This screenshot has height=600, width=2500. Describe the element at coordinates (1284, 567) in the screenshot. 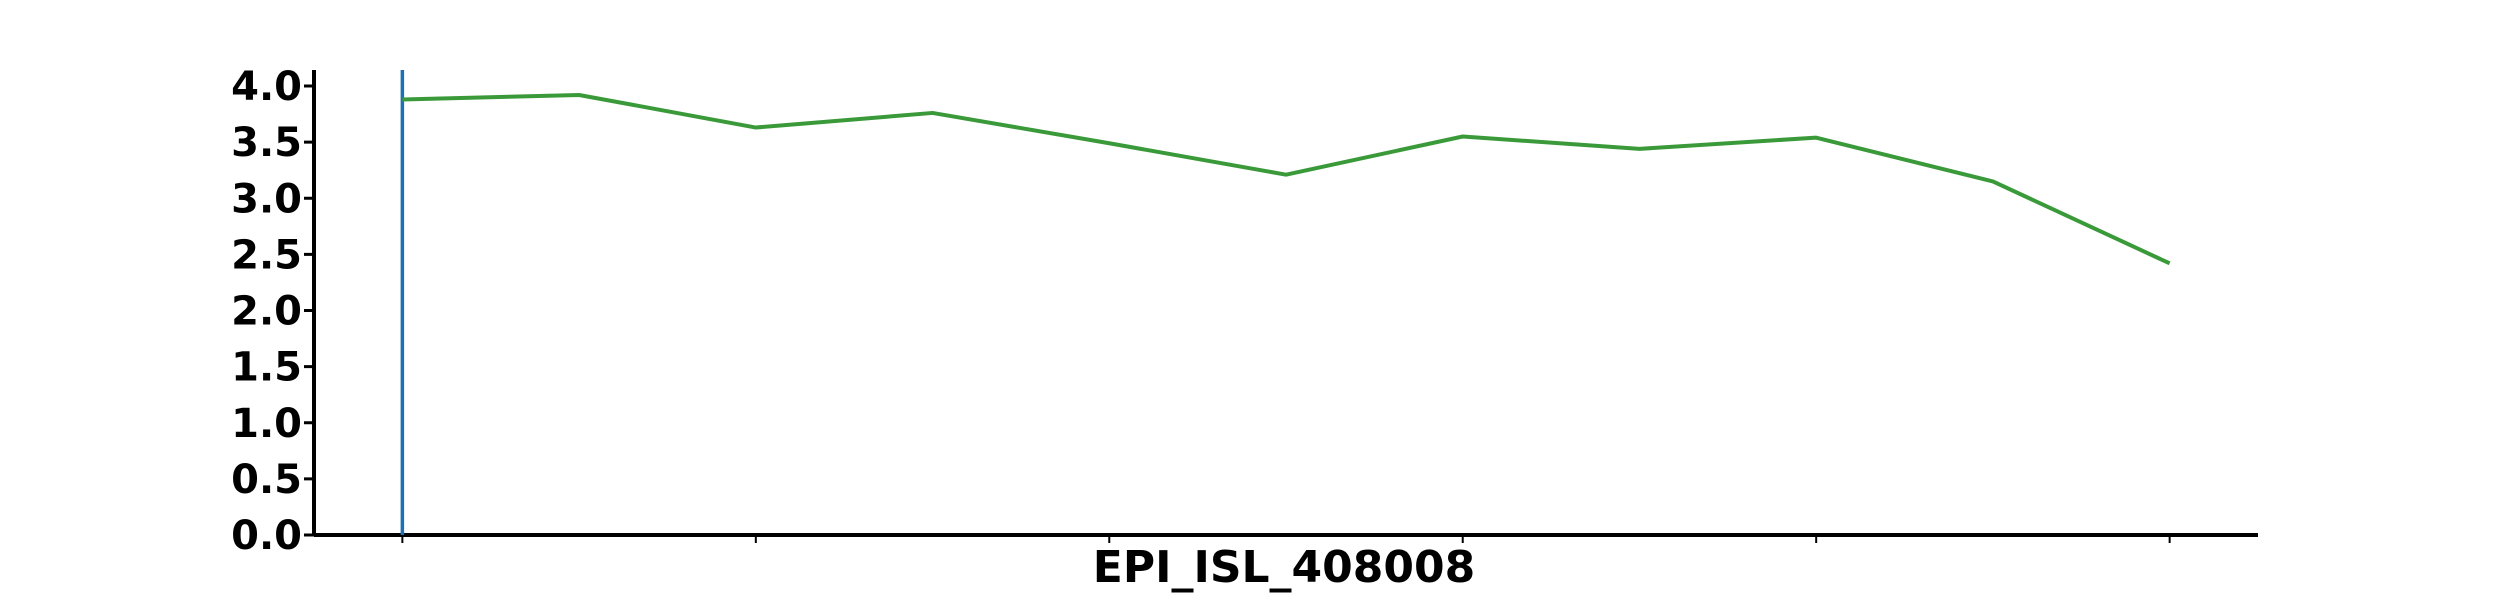

I see `x-axis-label: EPI_ISL_408008` at that location.